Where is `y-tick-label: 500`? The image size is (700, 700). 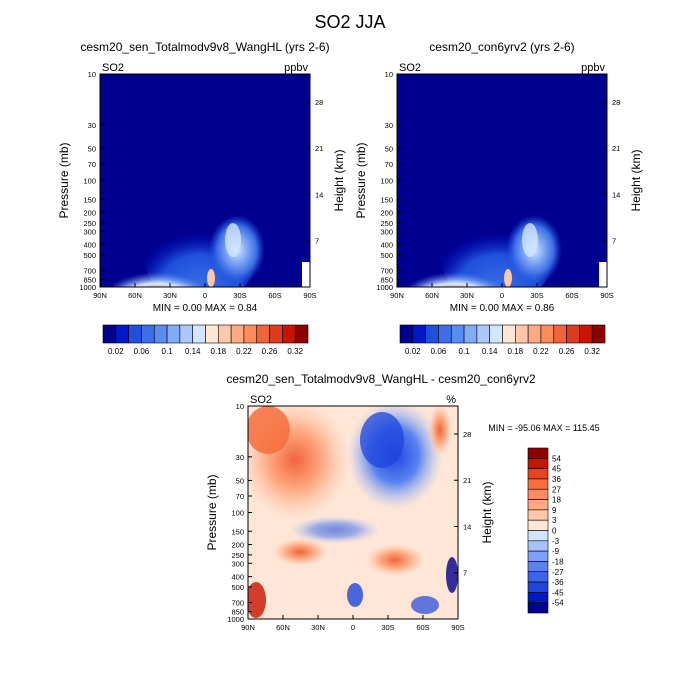
y-tick-label: 500 is located at coordinates (386, 255).